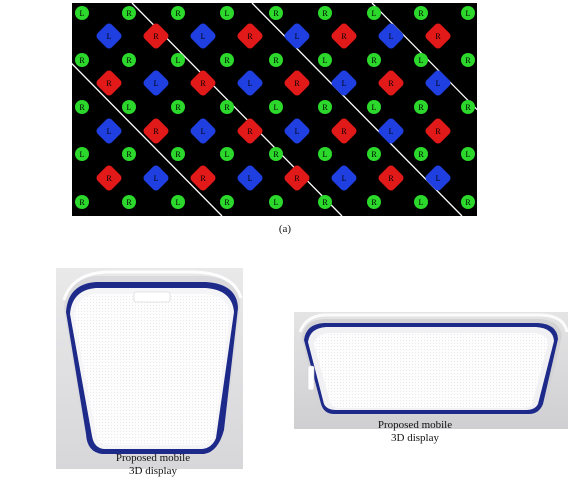  Describe the element at coordinates (152, 297) in the screenshot. I see `device-speaker-left` at that location.